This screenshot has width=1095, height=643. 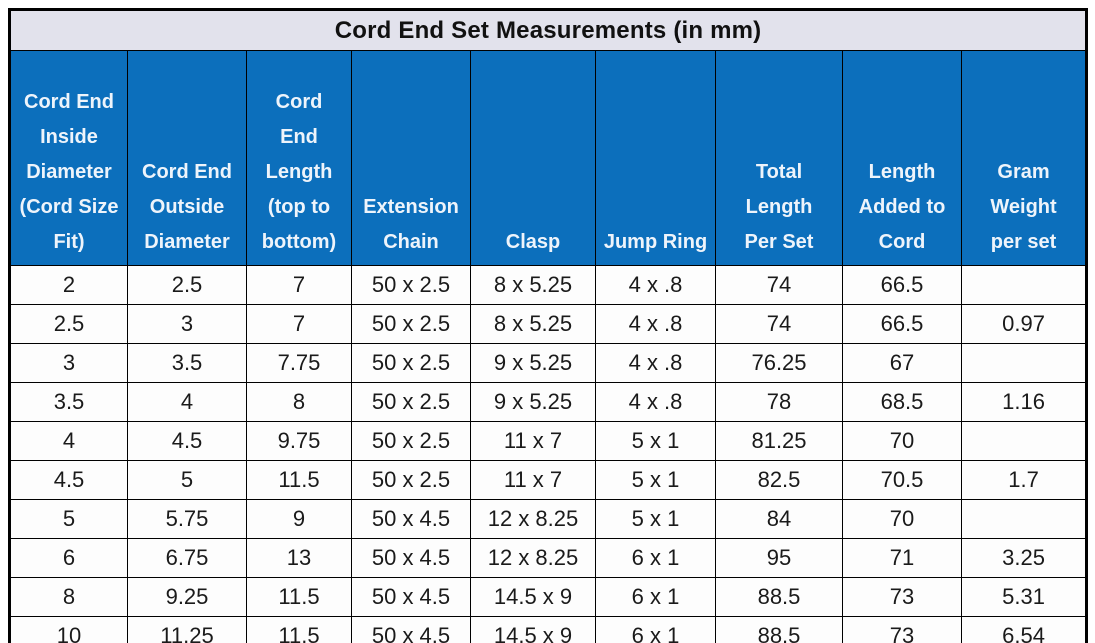 I want to click on column-header-total-length: Total Length Per Set, so click(x=779, y=158).